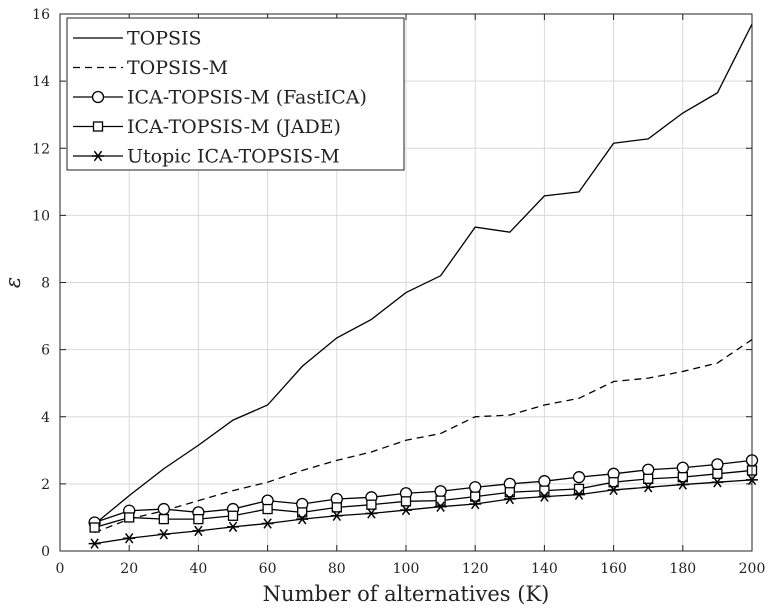  What do you see at coordinates (41, 82) in the screenshot?
I see `y-tick-label: 14` at bounding box center [41, 82].